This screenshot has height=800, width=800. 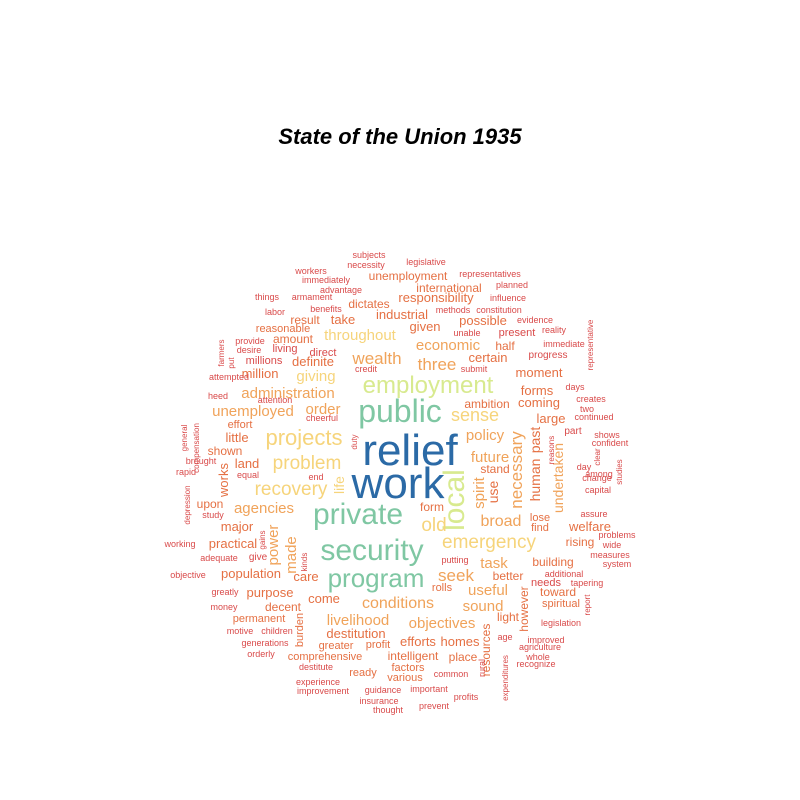 I want to click on word-rural: rural, so click(x=482, y=668).